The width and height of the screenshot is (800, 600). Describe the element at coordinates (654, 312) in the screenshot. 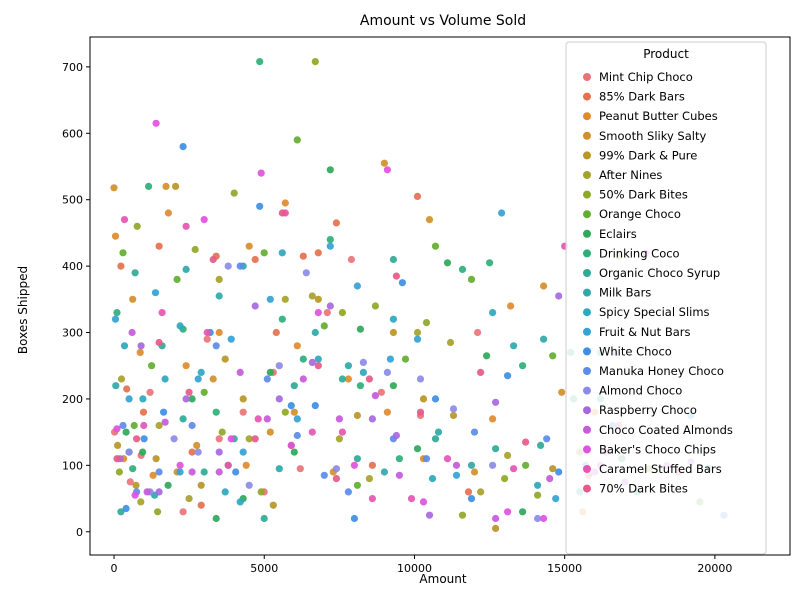

I see `legend-label: Spicy Special Slims` at that location.